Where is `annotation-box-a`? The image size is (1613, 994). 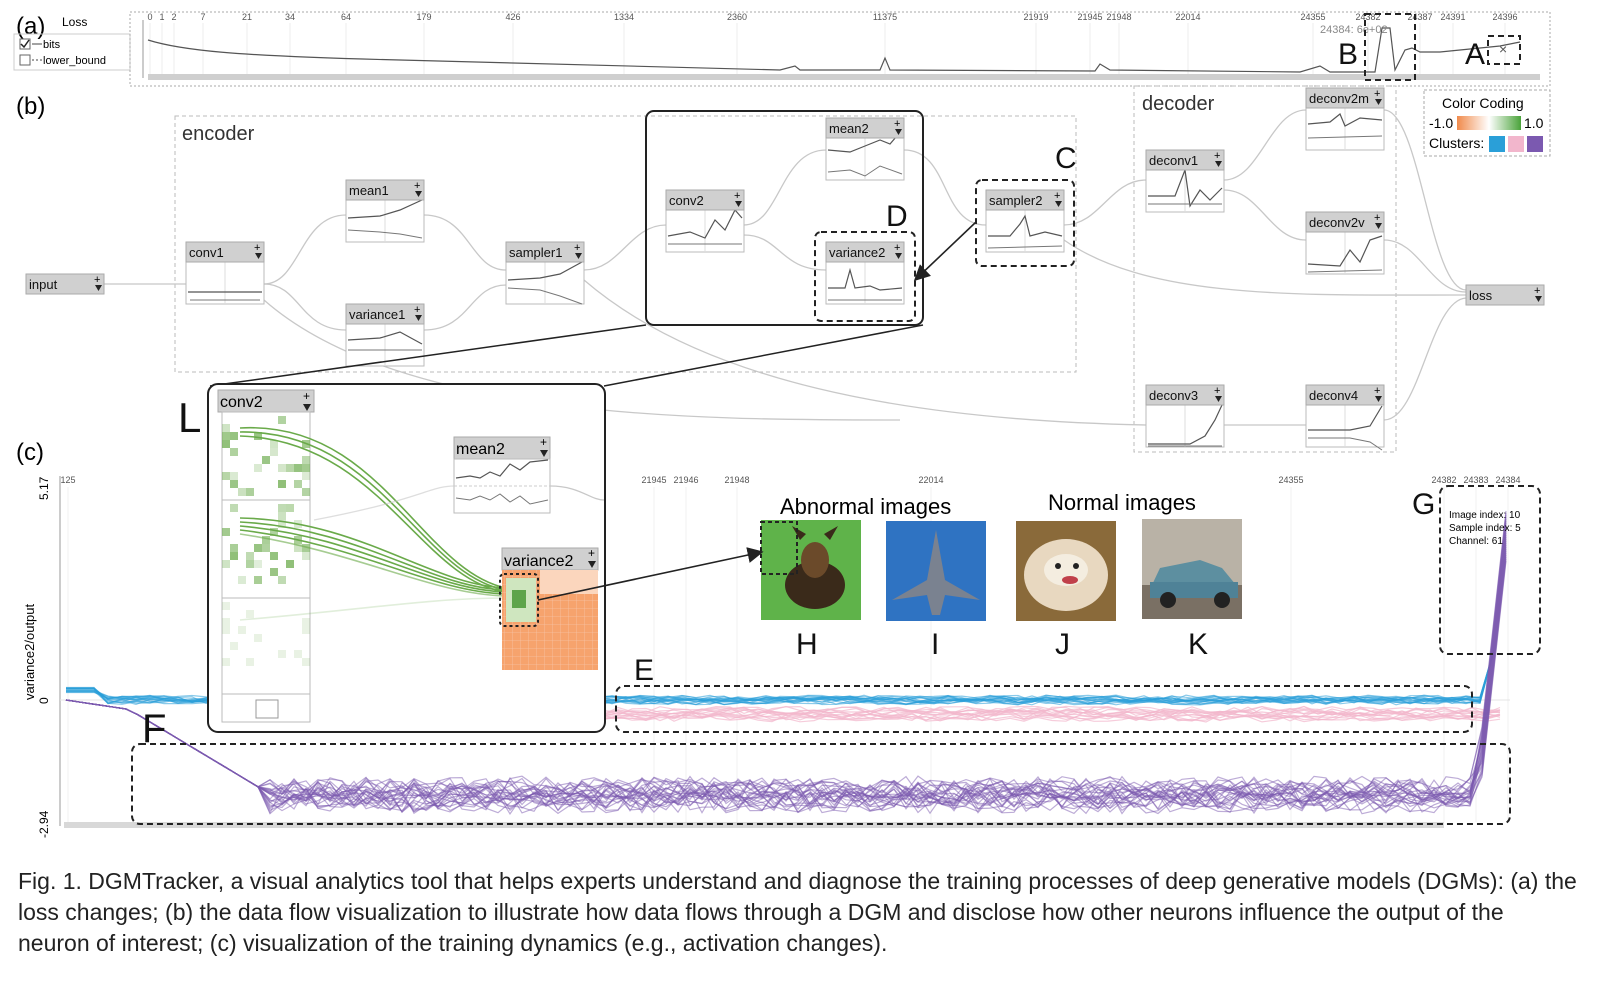 annotation-box-a is located at coordinates (1504, 50).